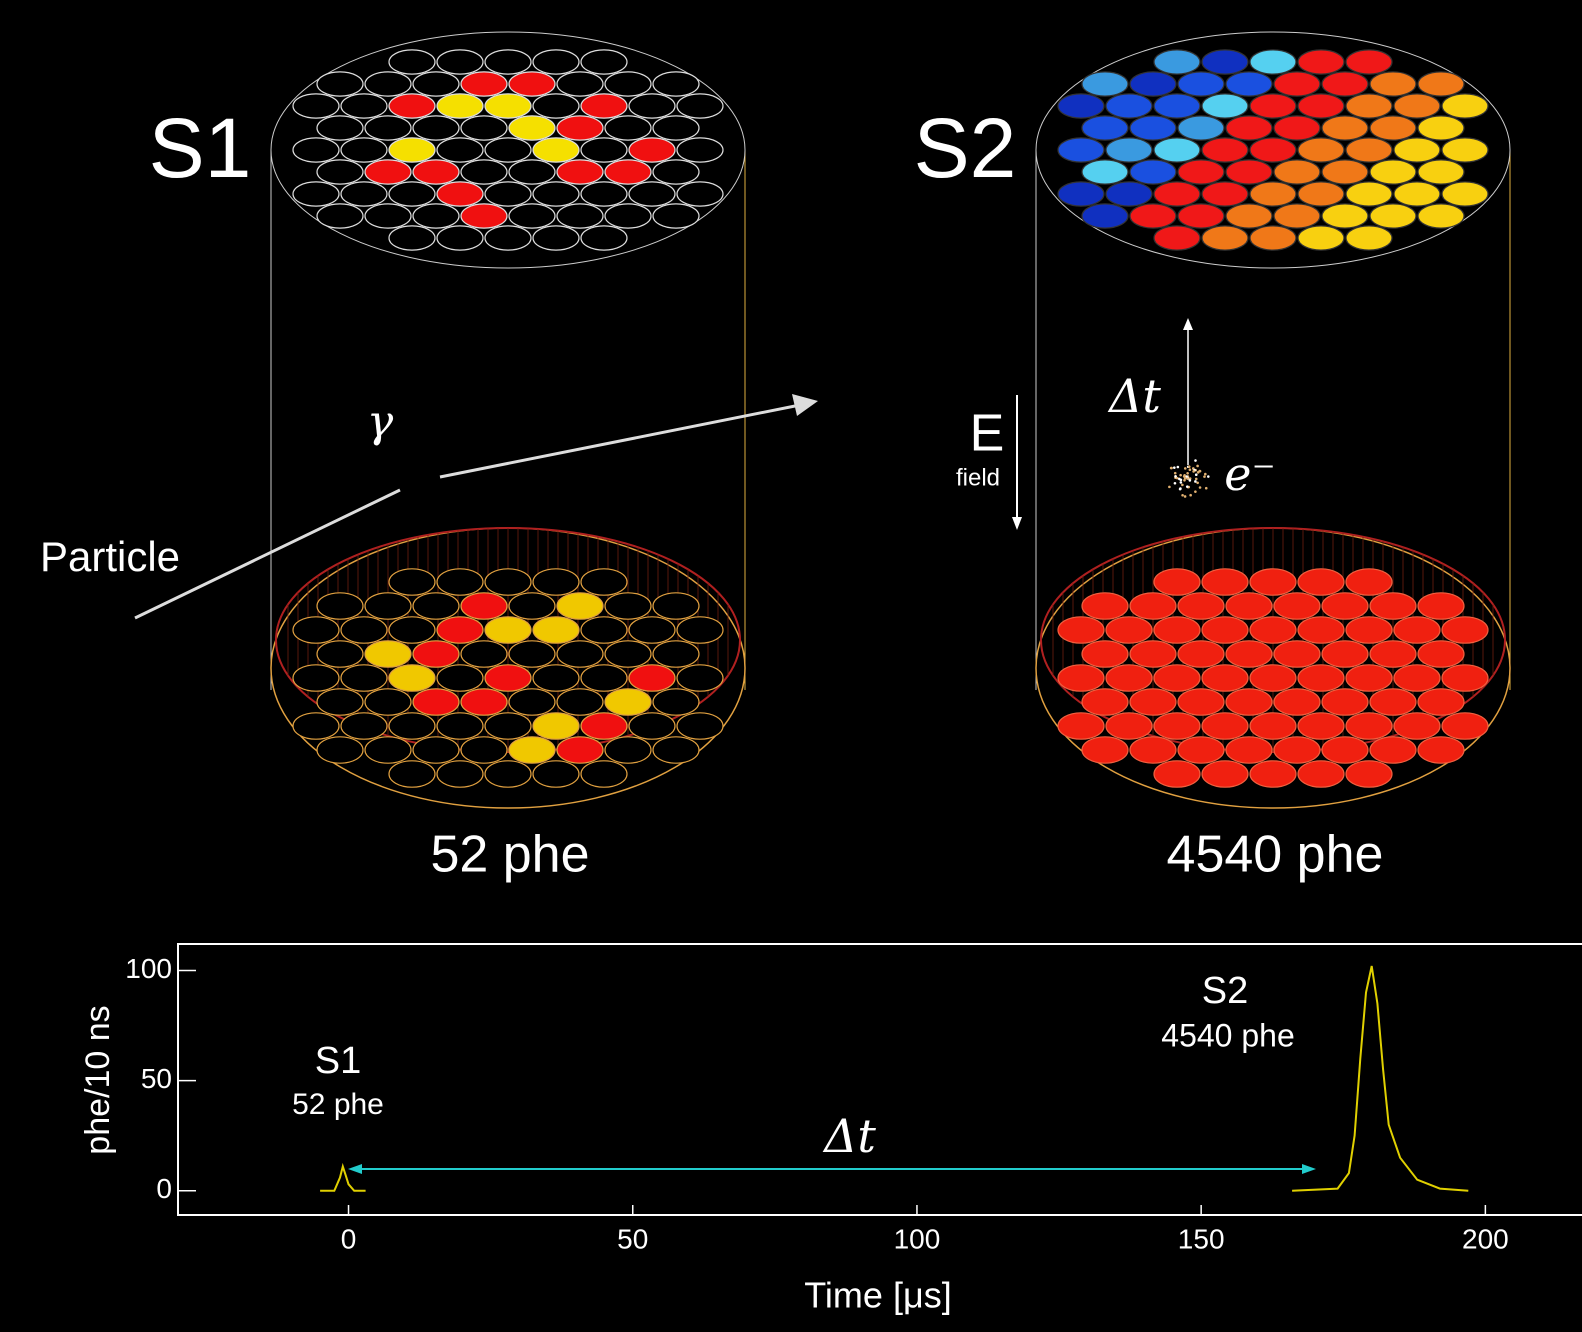 This screenshot has width=1582, height=1332. Describe the element at coordinates (98, 1079) in the screenshot. I see `y-axis-label: phe/10 ns` at that location.